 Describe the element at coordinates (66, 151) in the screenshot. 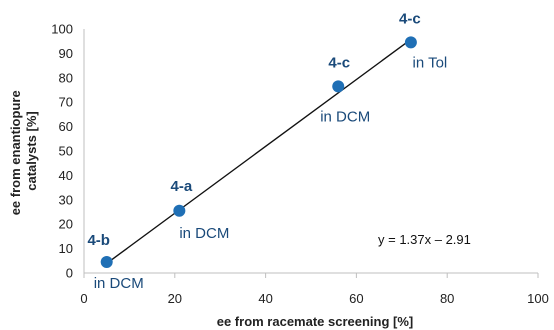

I see `y-tick-label: 50` at that location.